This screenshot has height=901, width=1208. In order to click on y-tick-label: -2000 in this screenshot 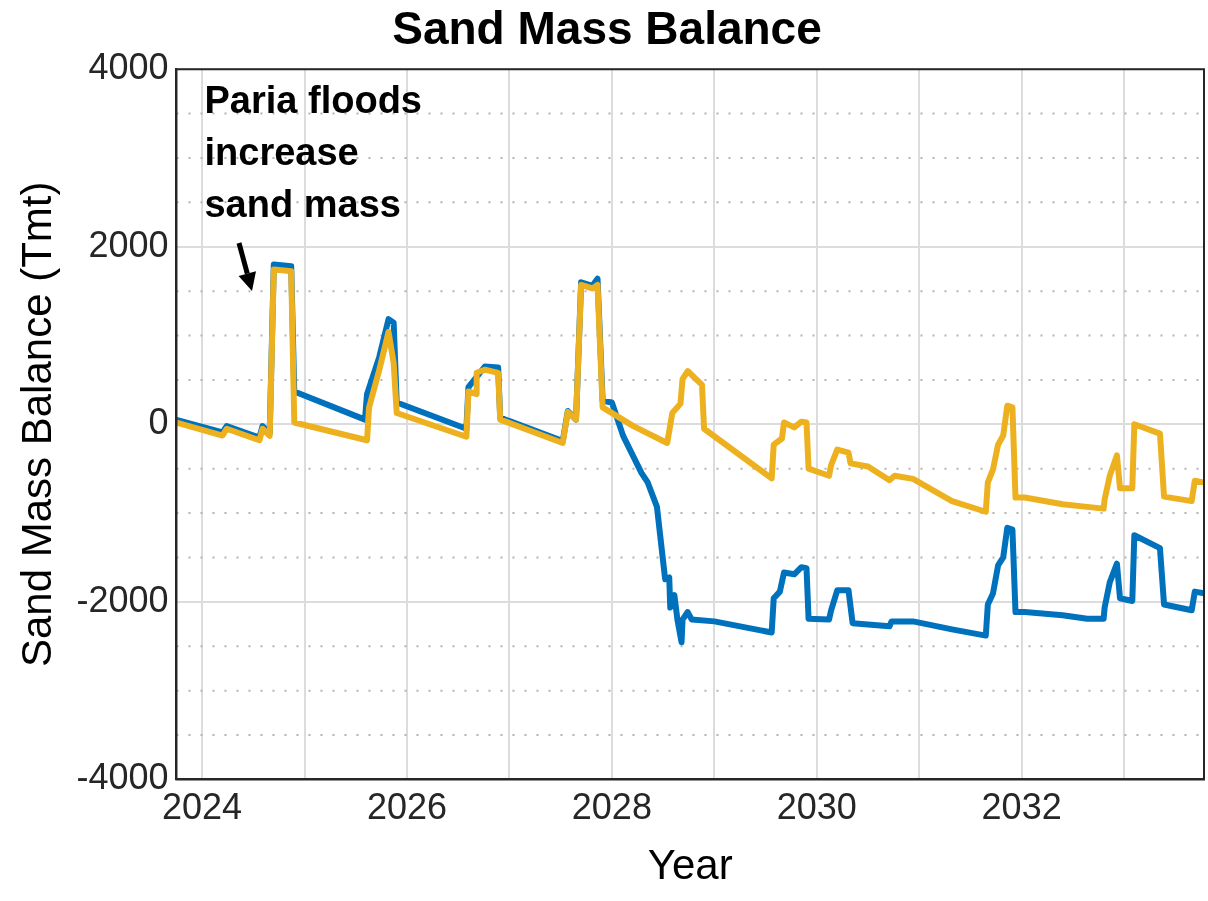, I will do `click(122, 599)`.